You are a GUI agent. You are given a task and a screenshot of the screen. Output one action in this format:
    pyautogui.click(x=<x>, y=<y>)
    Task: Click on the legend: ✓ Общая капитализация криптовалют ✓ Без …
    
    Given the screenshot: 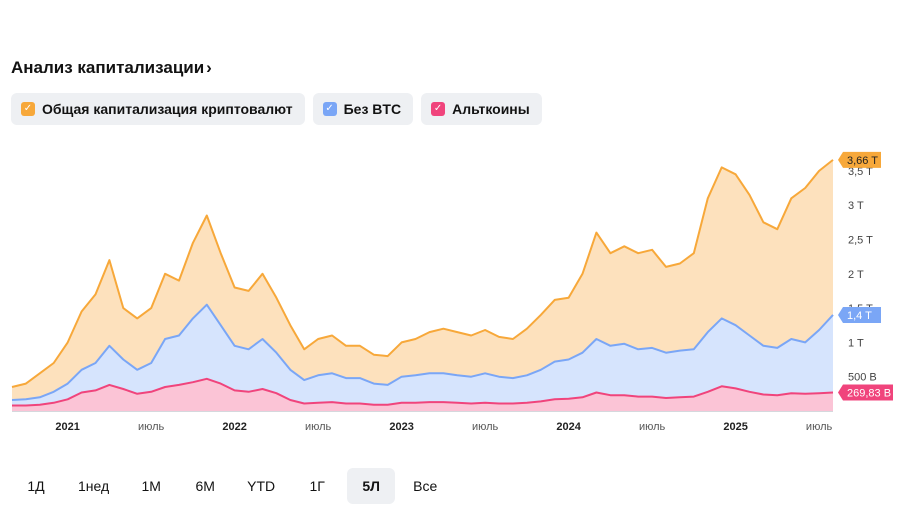 What is the action you would take?
    pyautogui.click(x=276, y=109)
    